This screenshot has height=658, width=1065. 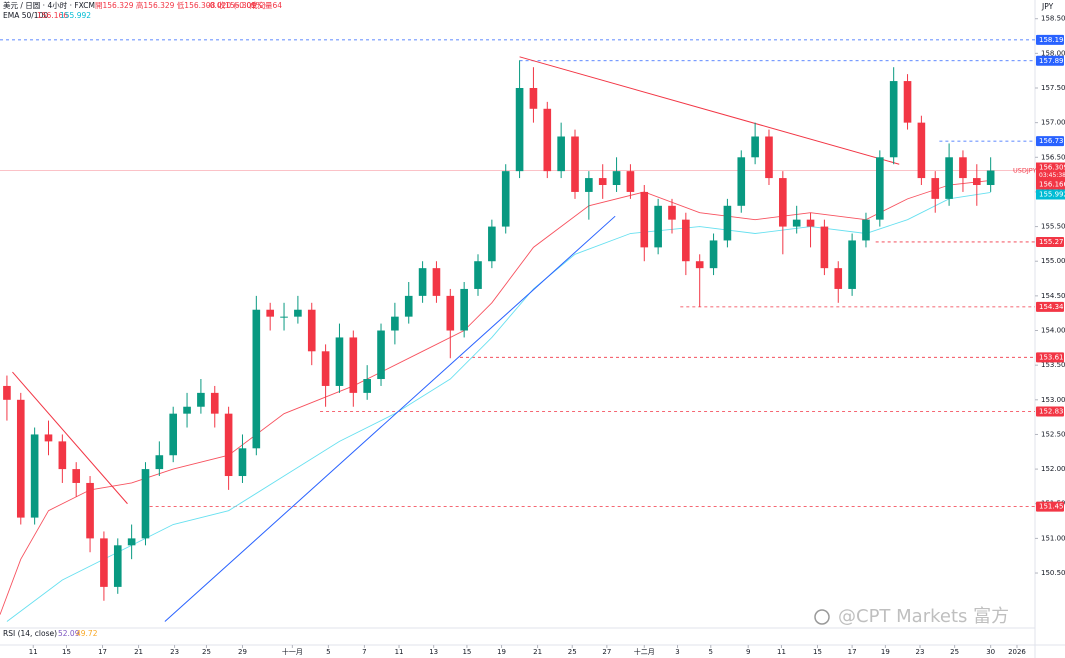 I want to click on level-tag-label: 153.613, so click(x=1052, y=357).